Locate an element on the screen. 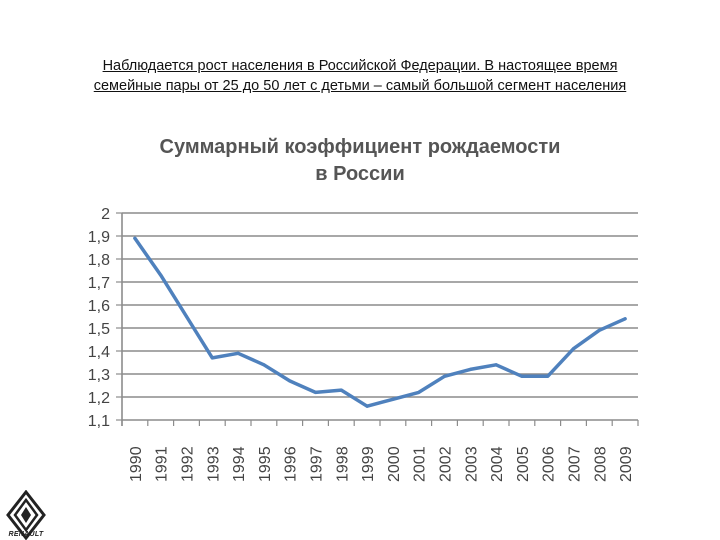 The height and width of the screenshot is (540, 720). chart-title-line-1: Суммарный коэффициент рождаемости is located at coordinates (360, 147).